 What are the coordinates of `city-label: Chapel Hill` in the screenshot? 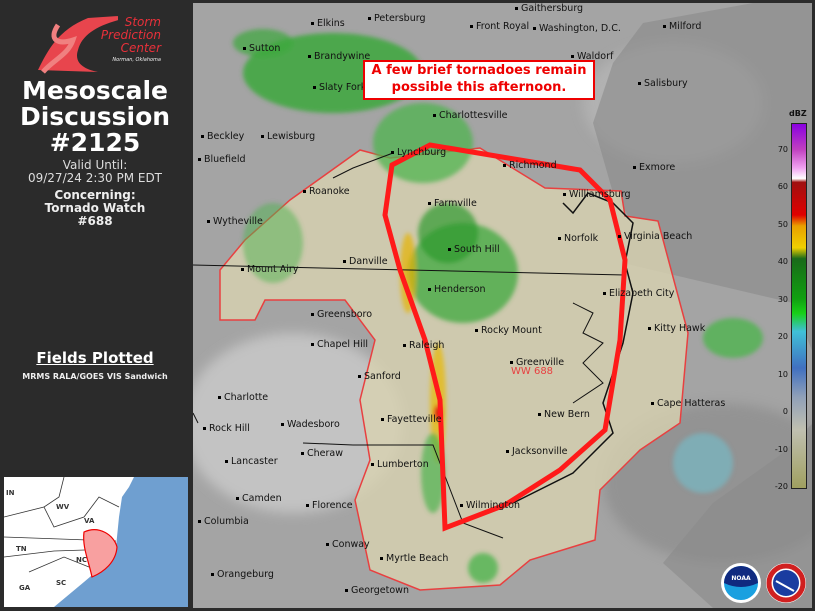 It's located at (339, 344).